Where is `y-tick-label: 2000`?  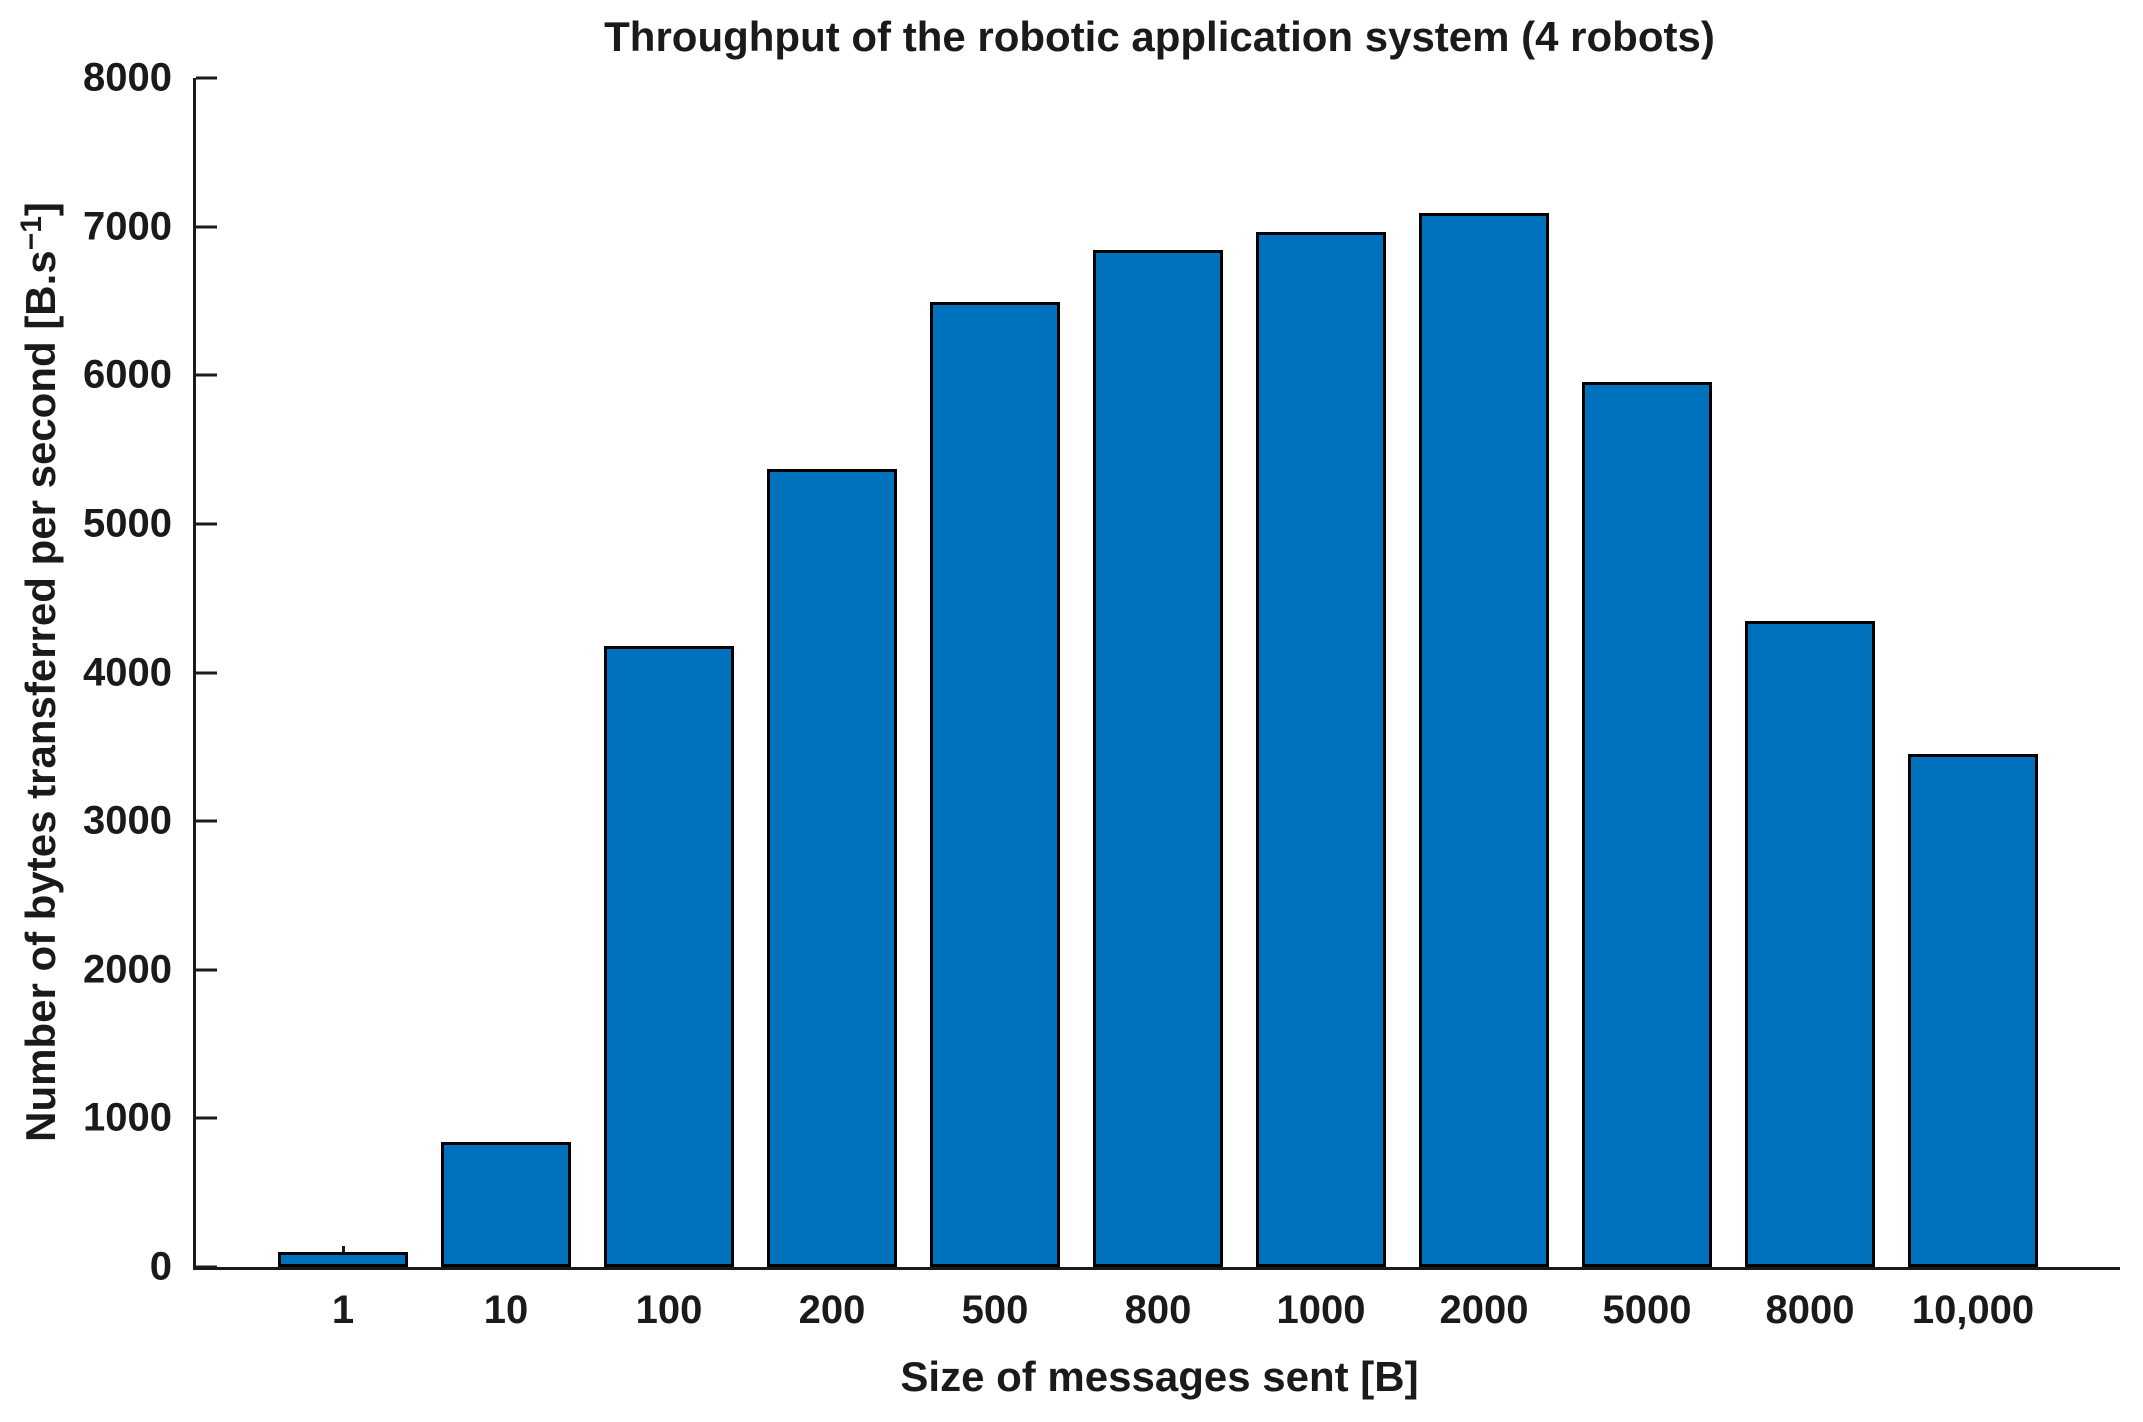 y-tick-label: 2000 is located at coordinates (127, 969).